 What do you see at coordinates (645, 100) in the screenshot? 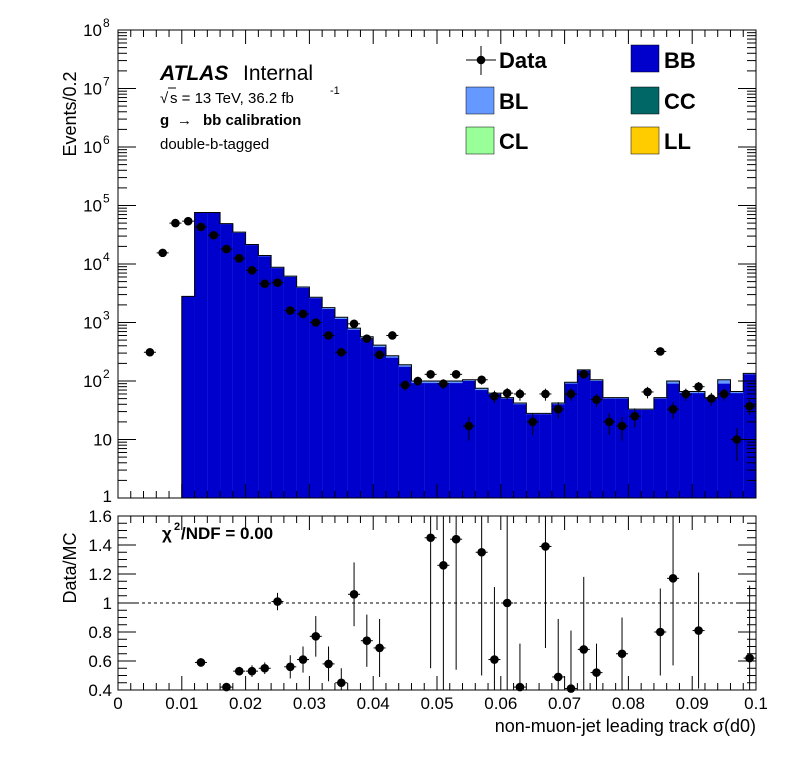
I see `legend-swatch-cc` at bounding box center [645, 100].